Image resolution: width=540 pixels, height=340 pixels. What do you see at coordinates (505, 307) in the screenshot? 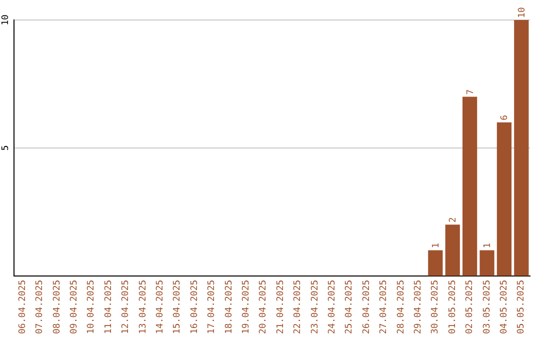
I see `x-tick-label: 04.05.2025` at bounding box center [505, 307].